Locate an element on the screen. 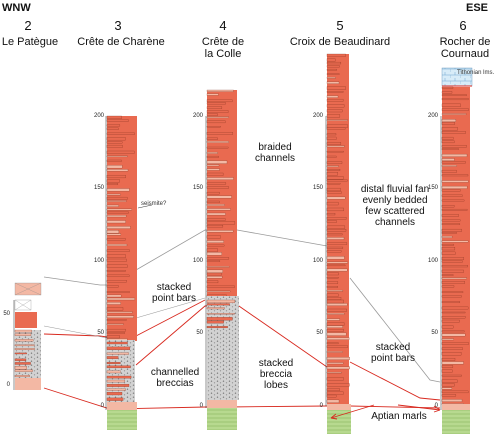 The image size is (500, 435). section-name-6: Rocher de Cournaud is located at coordinates (465, 48).